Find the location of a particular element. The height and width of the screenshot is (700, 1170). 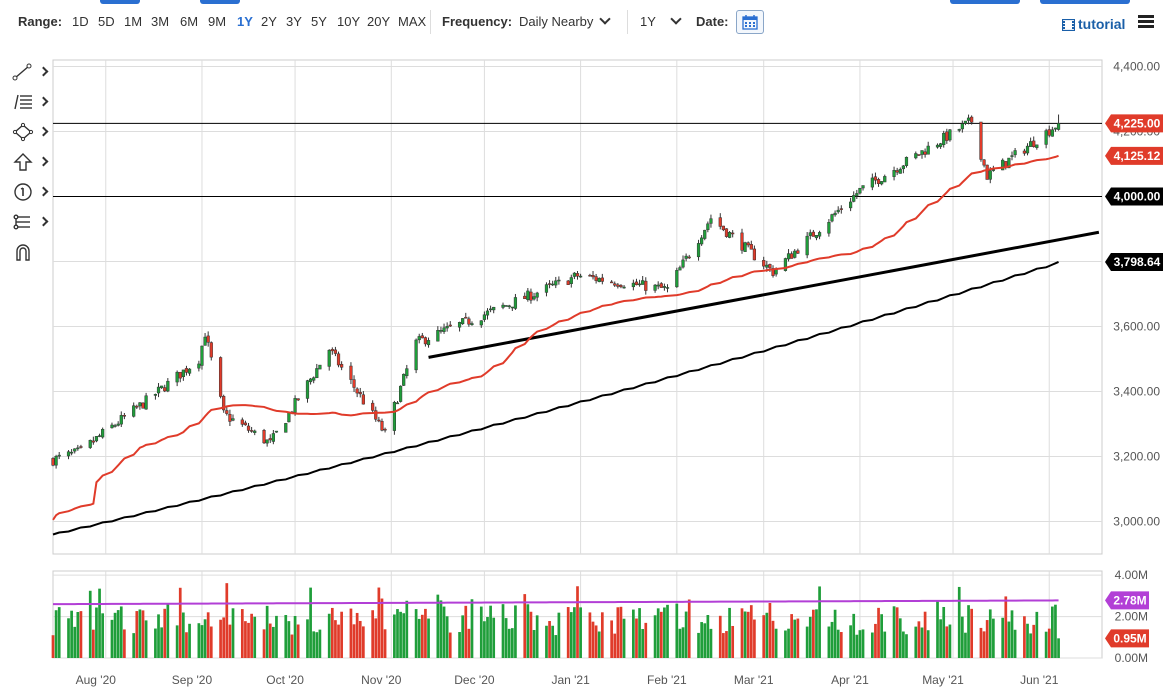

y-tick-label: 3,200.00 is located at coordinates (1136, 457).